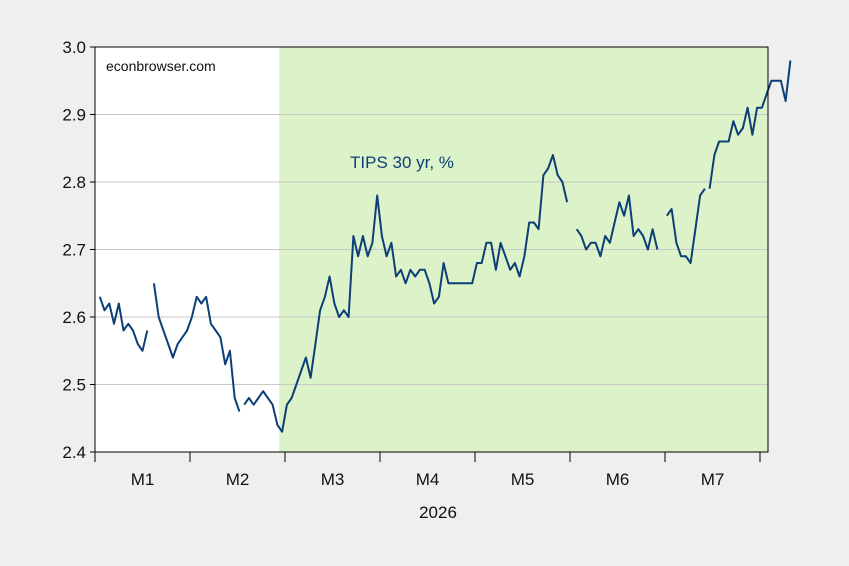 This screenshot has height=566, width=849. What do you see at coordinates (143, 479) in the screenshot?
I see `x-tick-label: M1` at bounding box center [143, 479].